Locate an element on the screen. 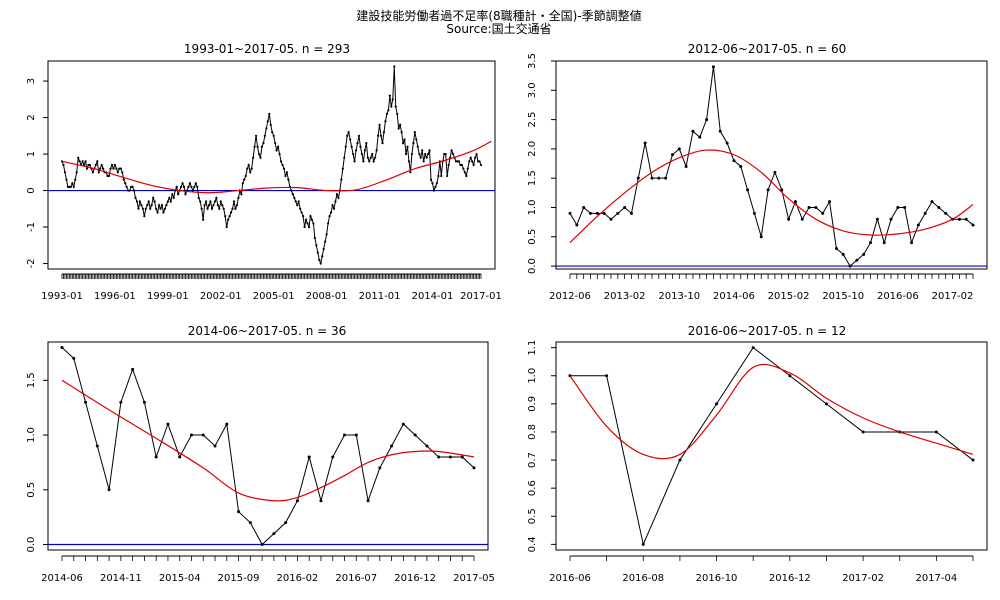  y-tick-label: 1.1 is located at coordinates (532, 348).